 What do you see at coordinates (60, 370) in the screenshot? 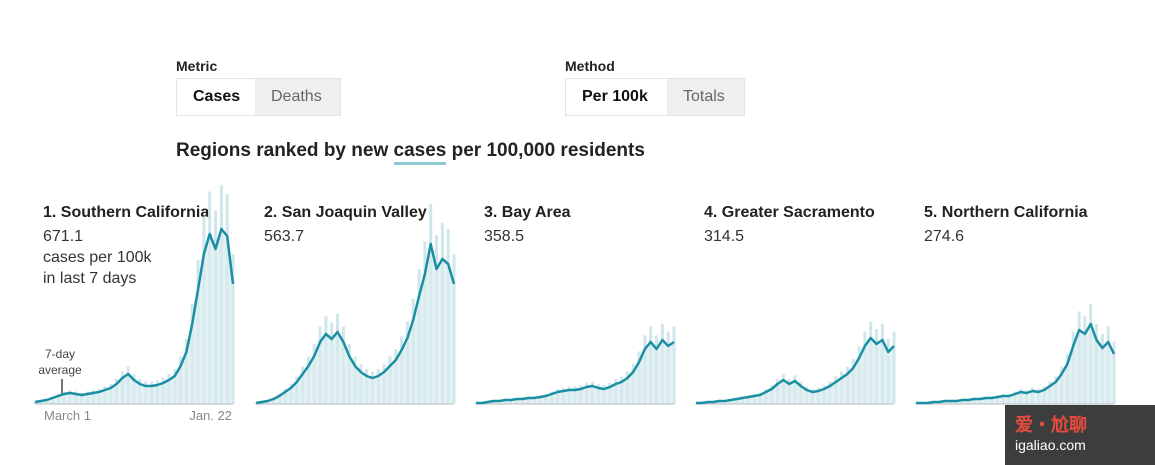
I see `avg-annotation-line2: average` at bounding box center [60, 370].